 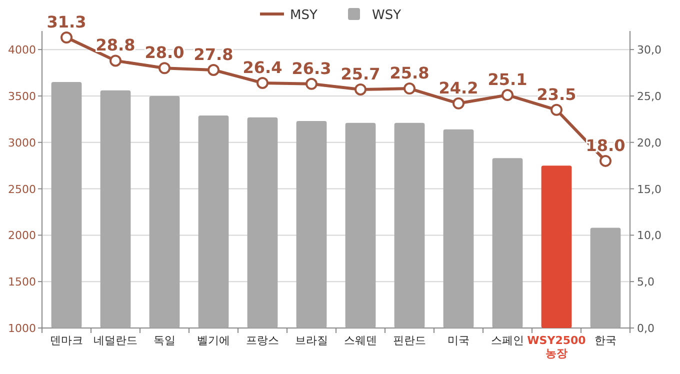 I want to click on x-tick-label: 벨기에, so click(x=213, y=340).